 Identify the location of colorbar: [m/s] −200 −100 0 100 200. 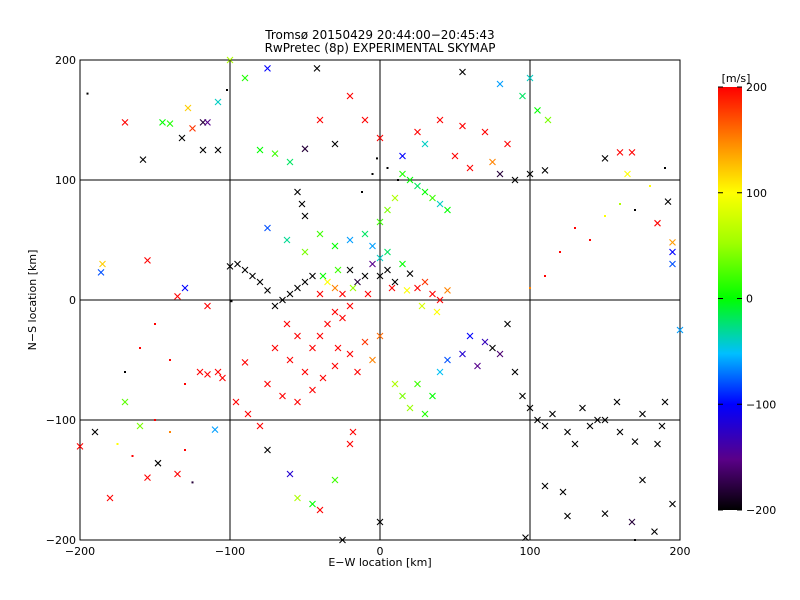
(747, 294).